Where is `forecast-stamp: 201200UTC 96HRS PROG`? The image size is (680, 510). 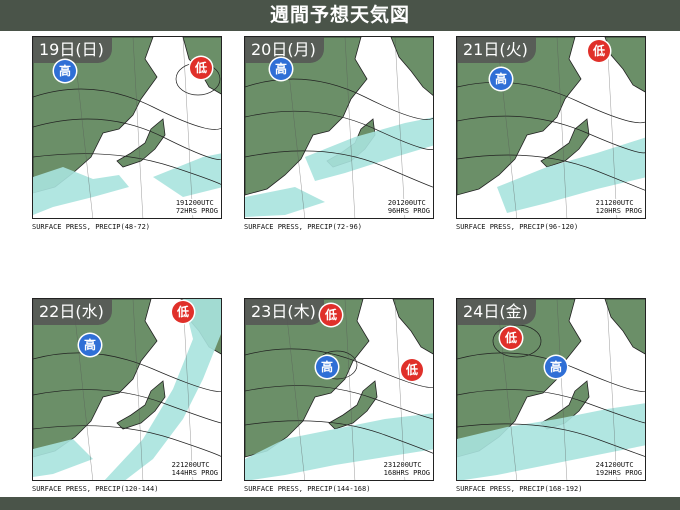
forecast-stamp: 201200UTC 96HRS PROG is located at coordinates (408, 207).